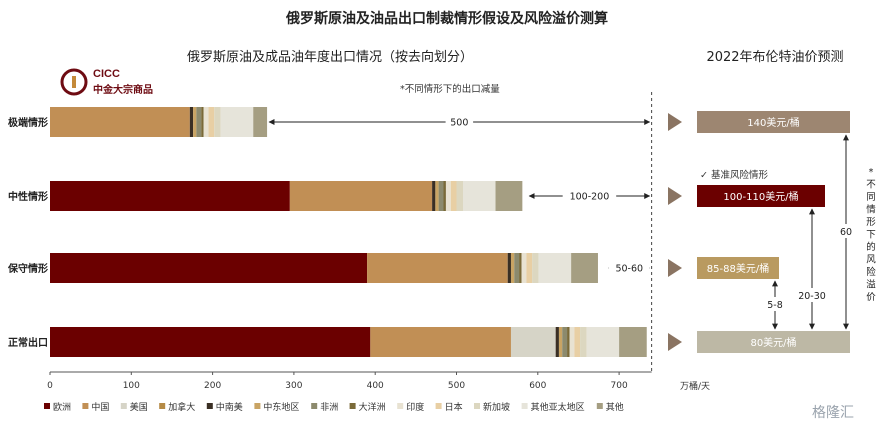  I want to click on premium-label: 60, so click(846, 232).